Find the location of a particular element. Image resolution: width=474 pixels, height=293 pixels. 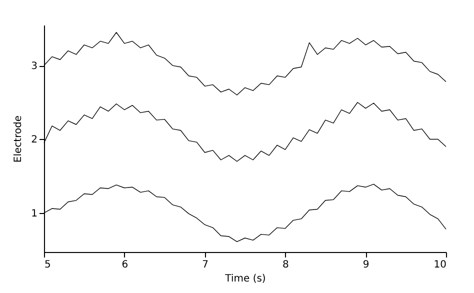

x-tick-label: 9 is located at coordinates (366, 265).